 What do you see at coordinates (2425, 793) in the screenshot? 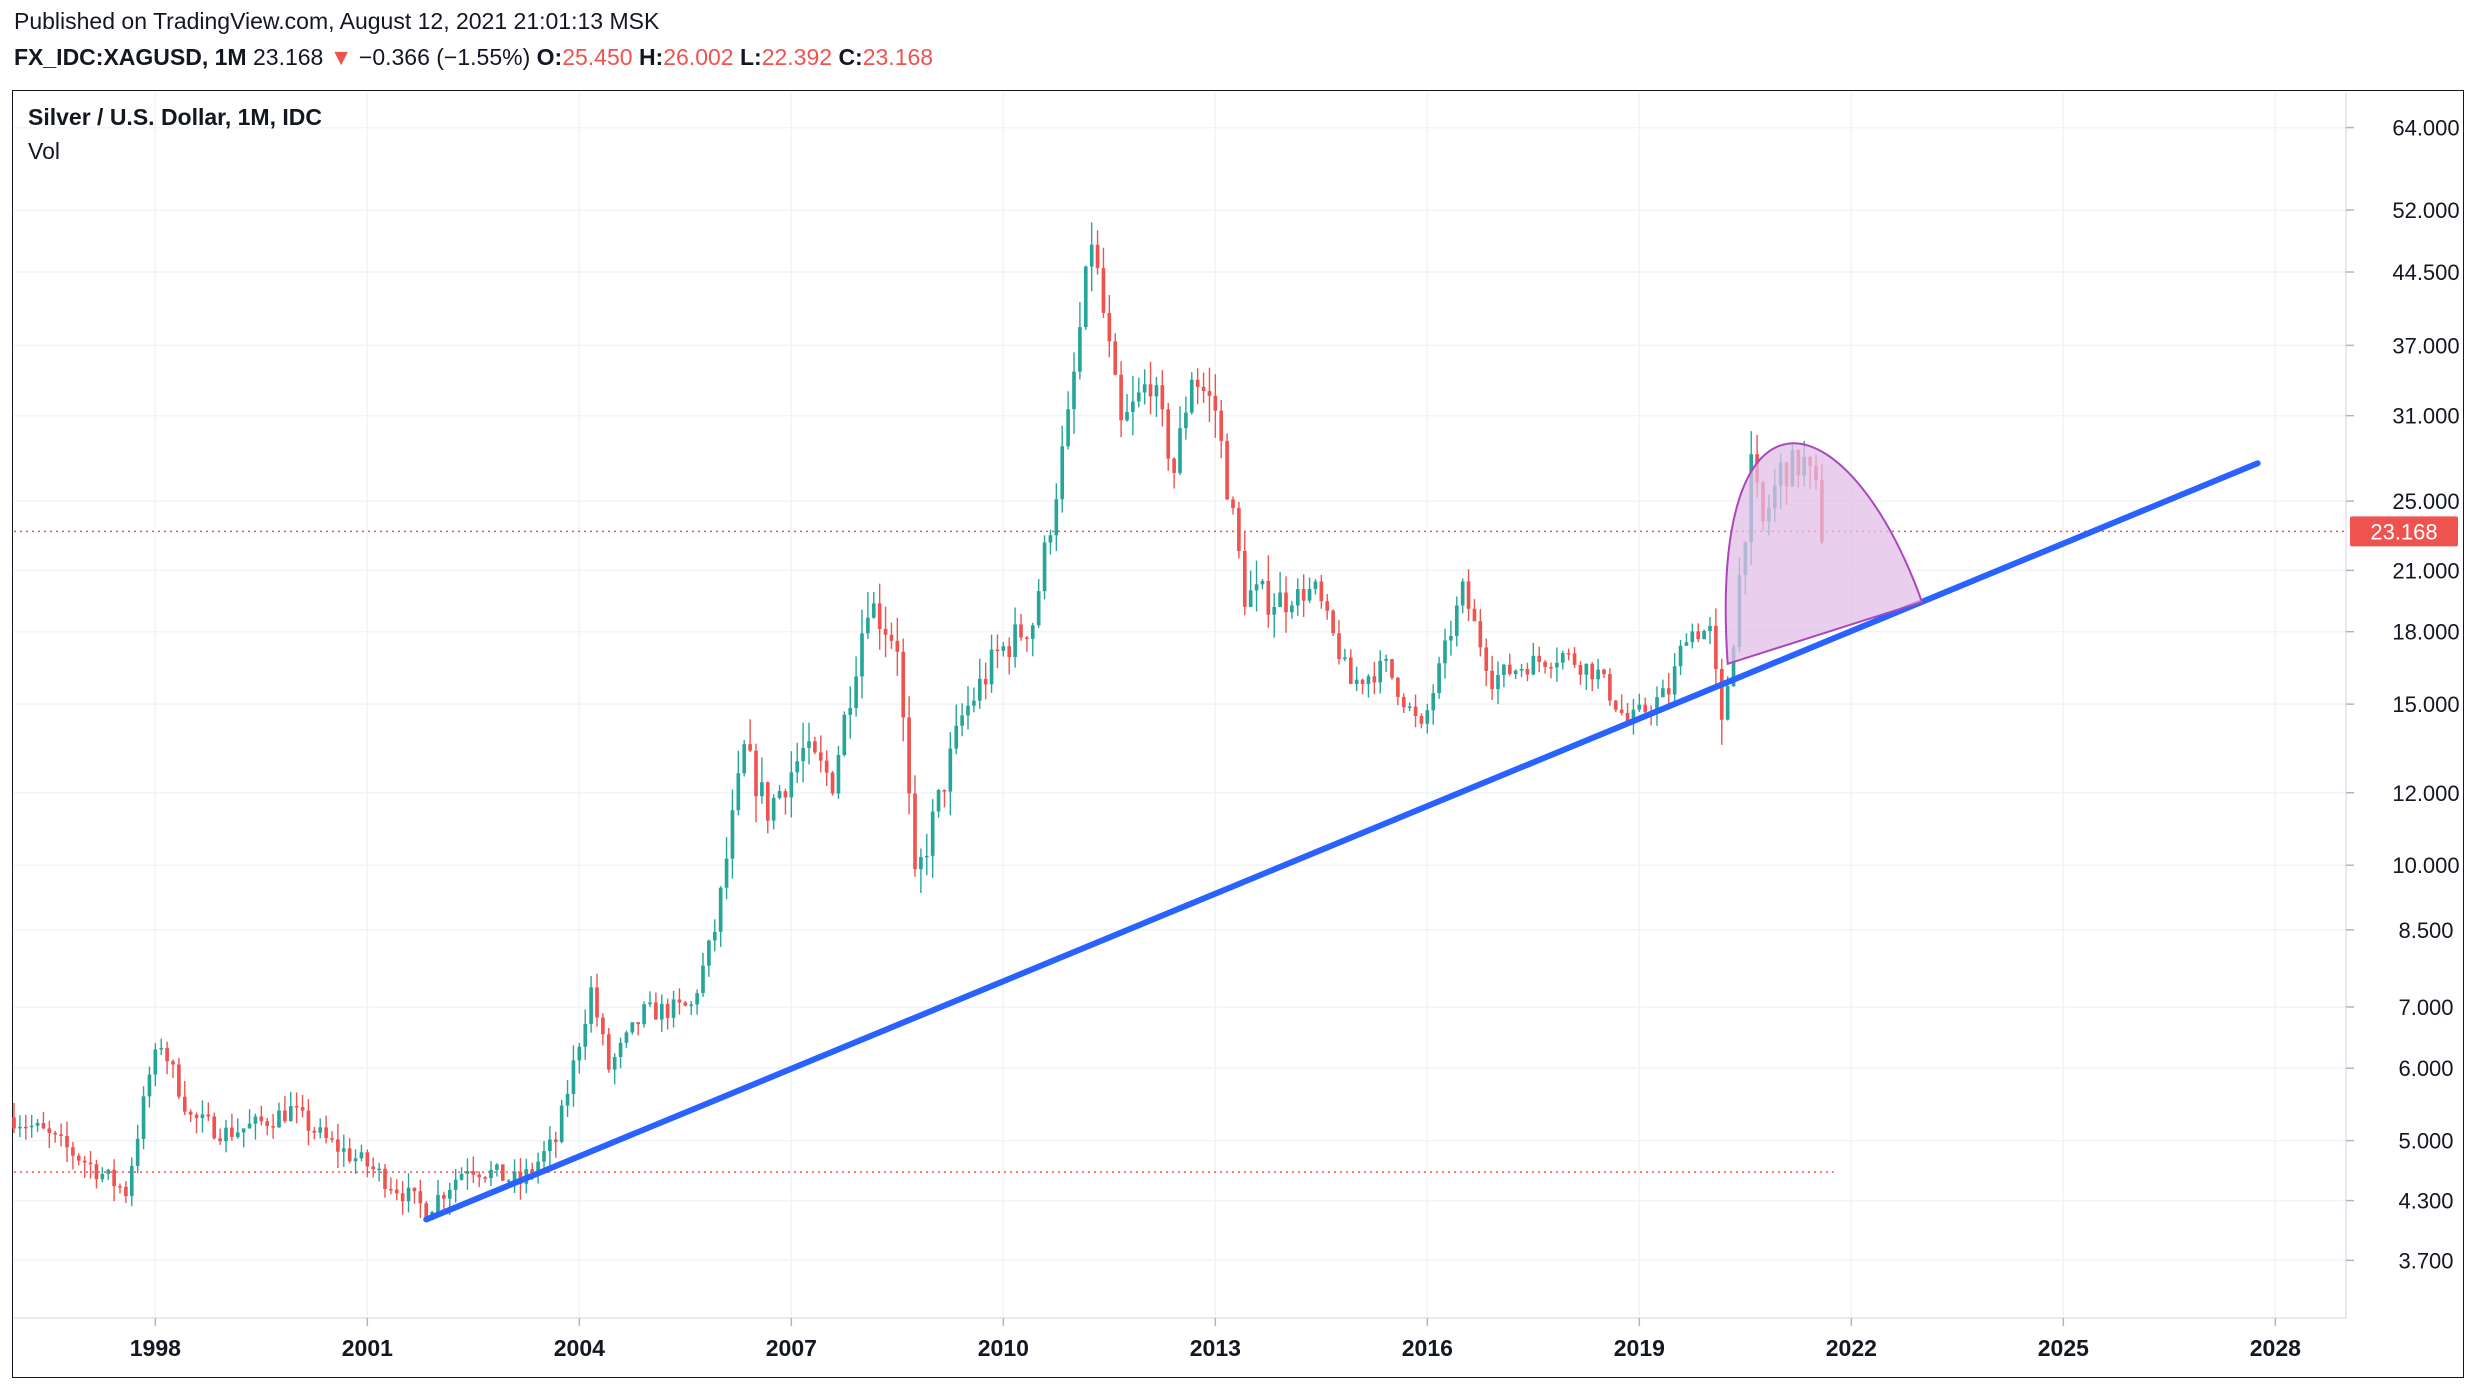
I see `price-tick-label: 12.000` at bounding box center [2425, 793].